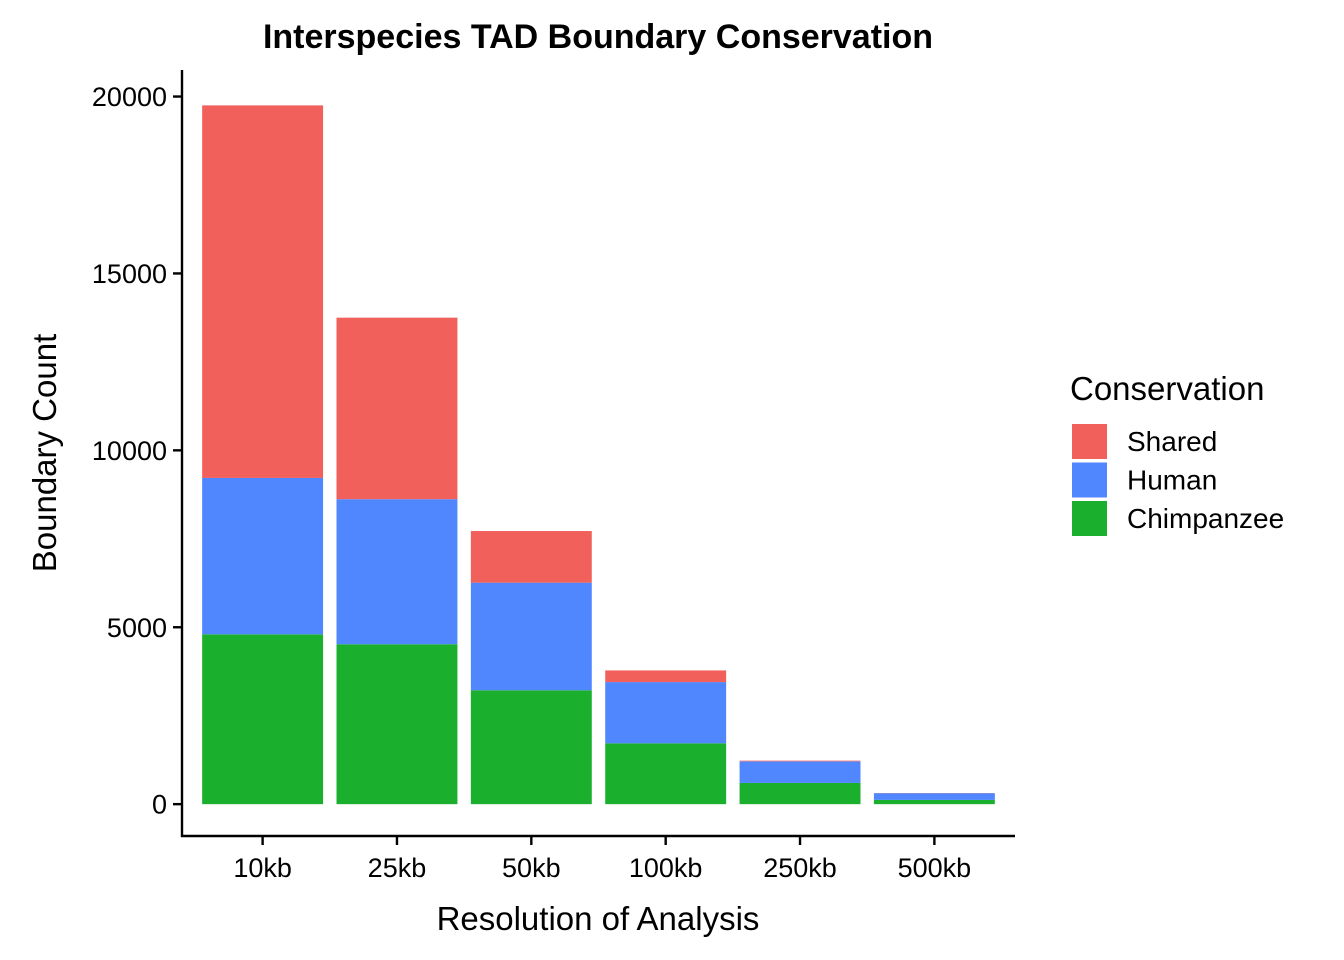 The image size is (1344, 960). What do you see at coordinates (1167, 388) in the screenshot?
I see `legend-title: Conservation` at bounding box center [1167, 388].